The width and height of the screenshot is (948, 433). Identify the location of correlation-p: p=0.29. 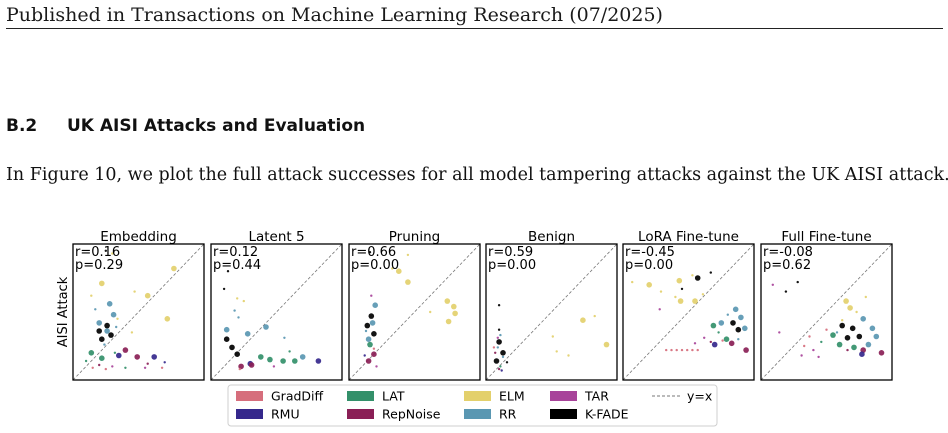
(99, 265).